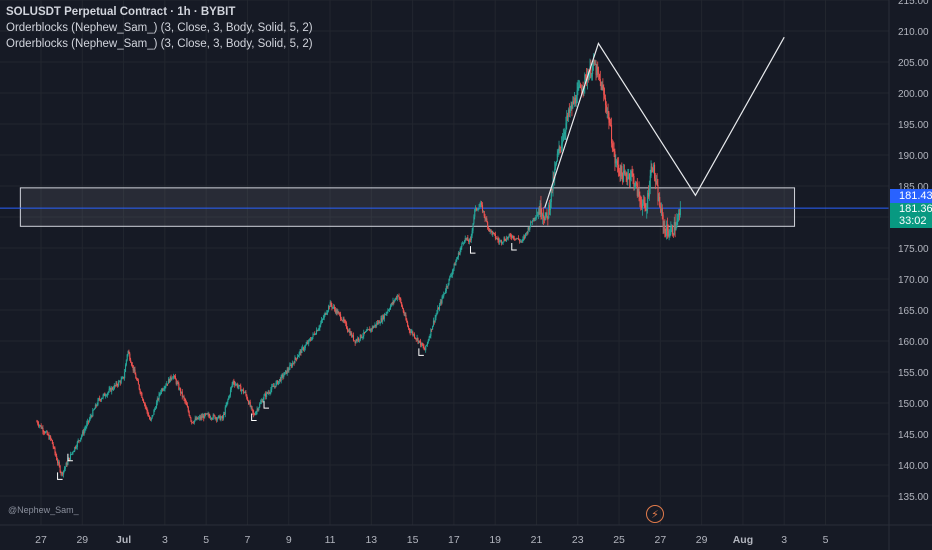 The height and width of the screenshot is (550, 932). I want to click on time-tick-label: 17, so click(454, 540).